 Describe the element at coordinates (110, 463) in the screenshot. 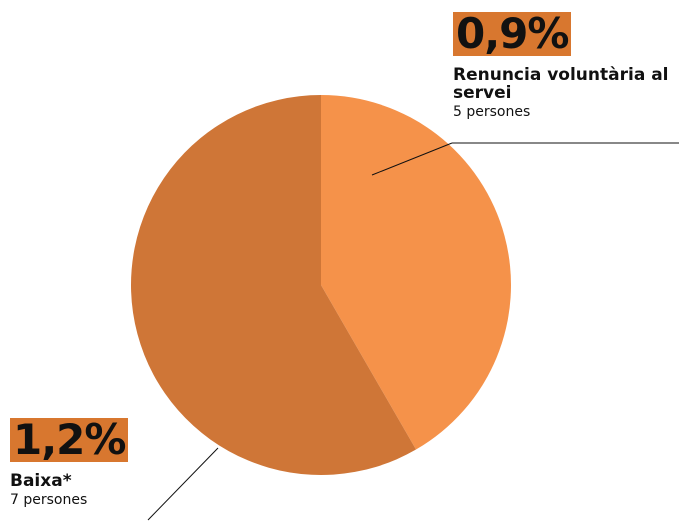

I see `callout-baixa: 1,2% Baixa* 7 persones` at that location.